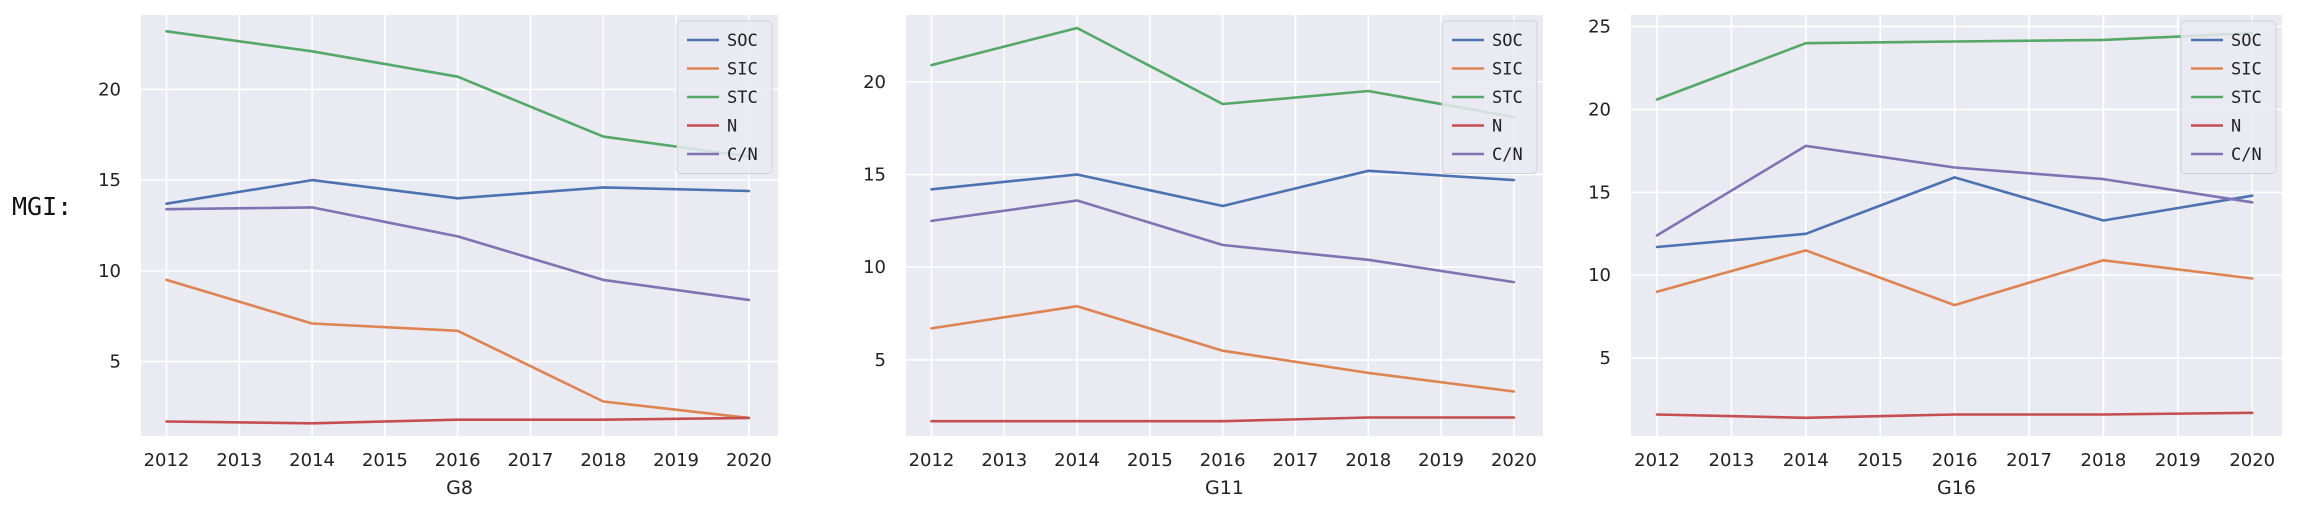 The height and width of the screenshot is (514, 2323). Describe the element at coordinates (1224, 488) in the screenshot. I see `x-axis-label: G11` at that location.